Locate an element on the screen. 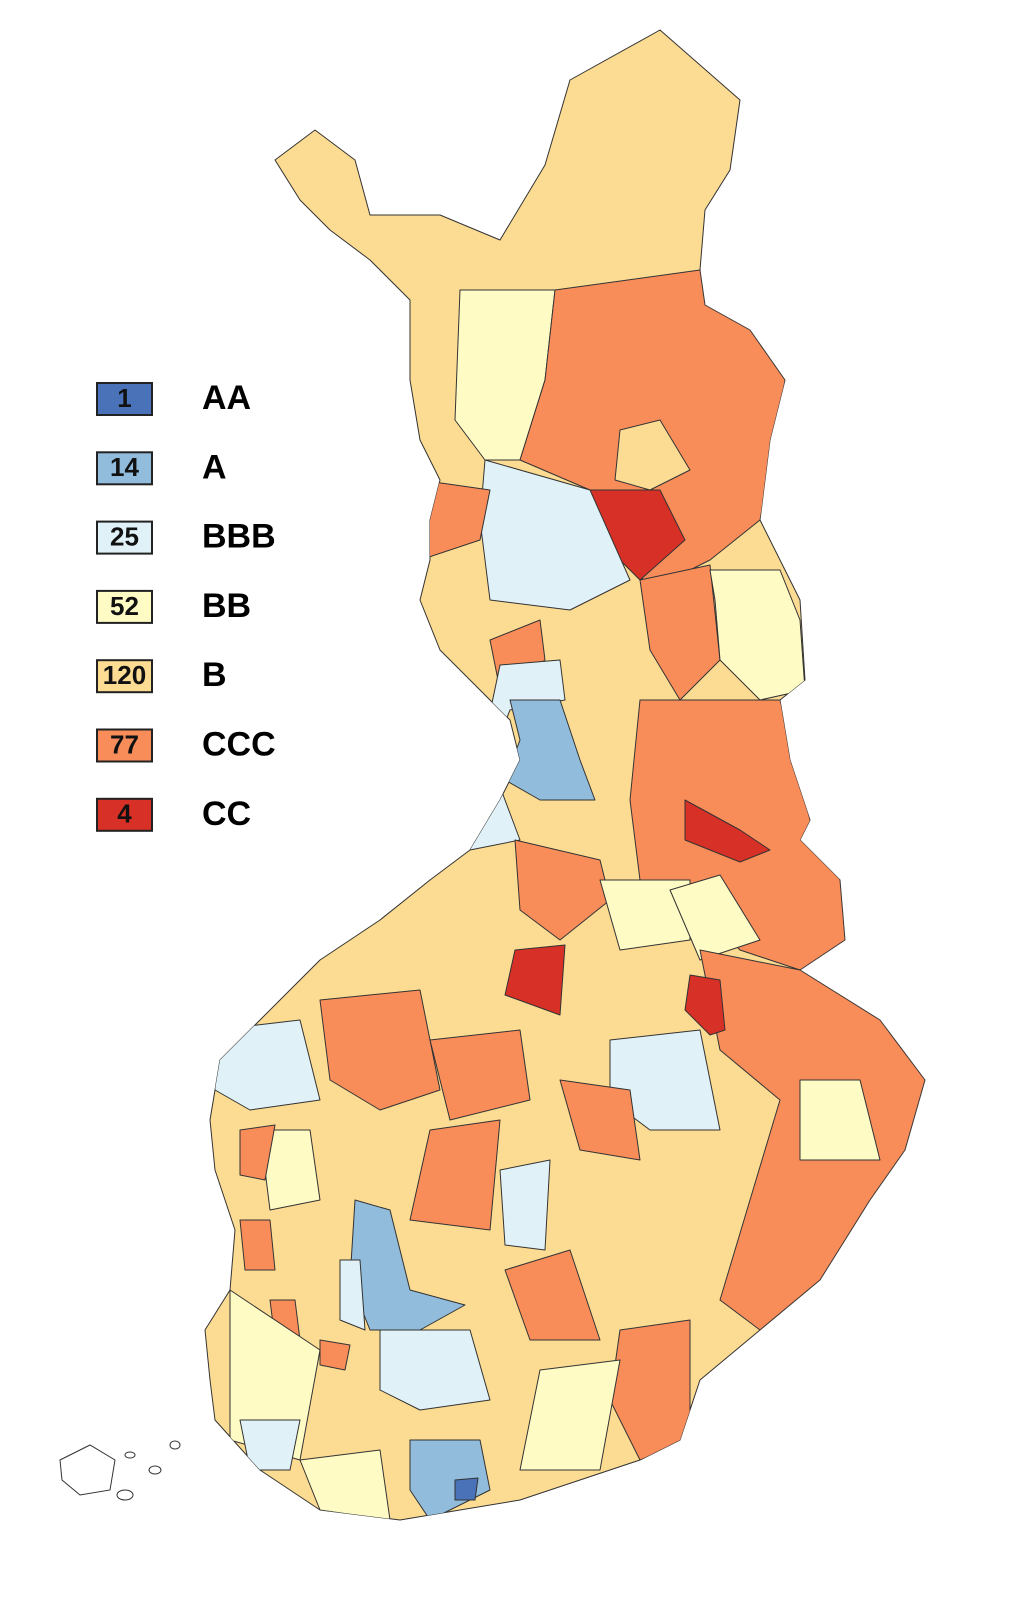  legend-count: 1 is located at coordinates (124, 398).